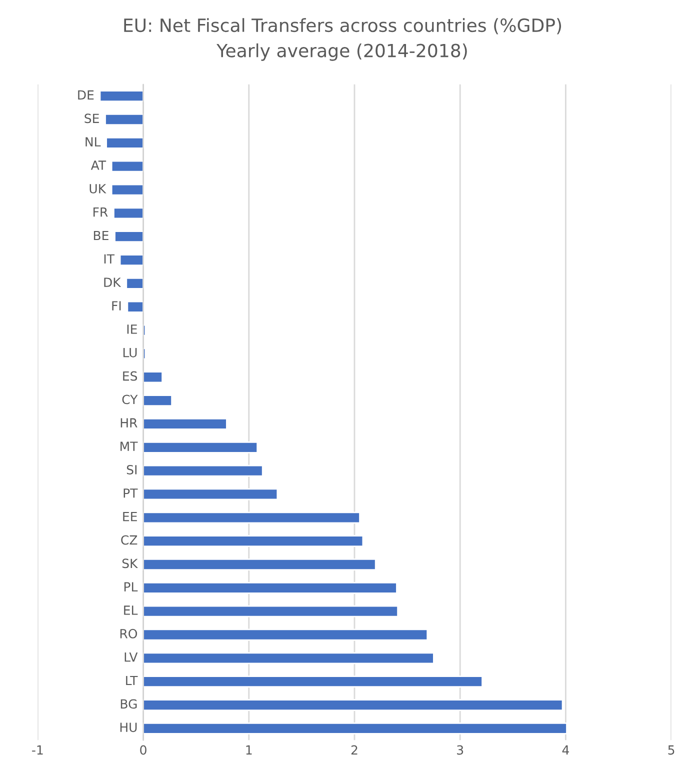 This screenshot has height=767, width=685. What do you see at coordinates (132, 329) in the screenshot?
I see `y-tick-label: IE` at bounding box center [132, 329].